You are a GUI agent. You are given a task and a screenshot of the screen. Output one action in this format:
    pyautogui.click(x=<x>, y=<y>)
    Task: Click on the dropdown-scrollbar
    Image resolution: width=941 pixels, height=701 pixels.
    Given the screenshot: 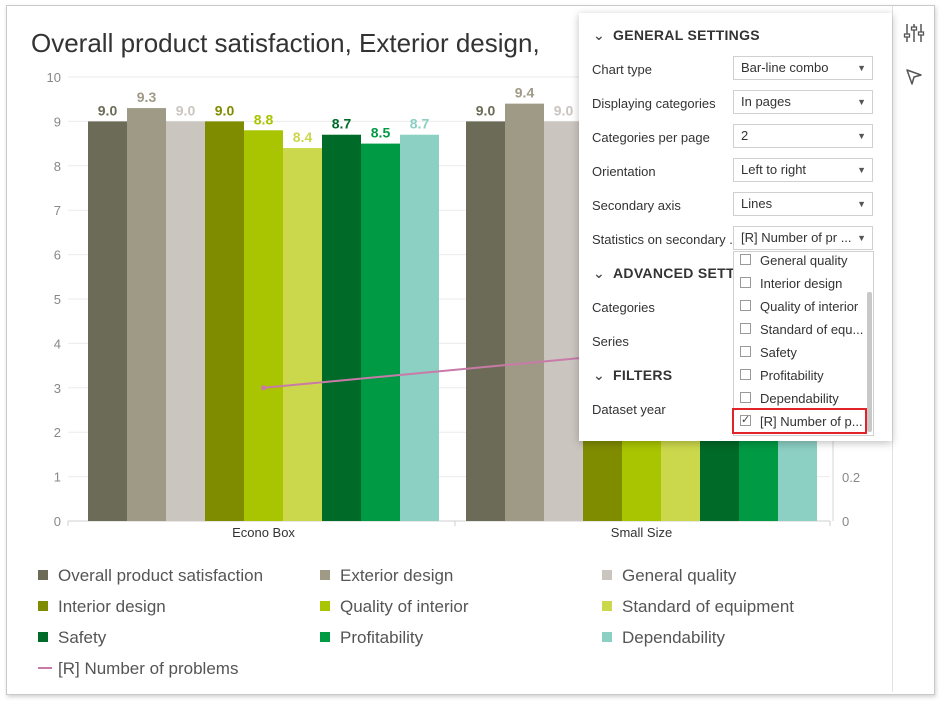 What is the action you would take?
    pyautogui.click(x=869, y=362)
    